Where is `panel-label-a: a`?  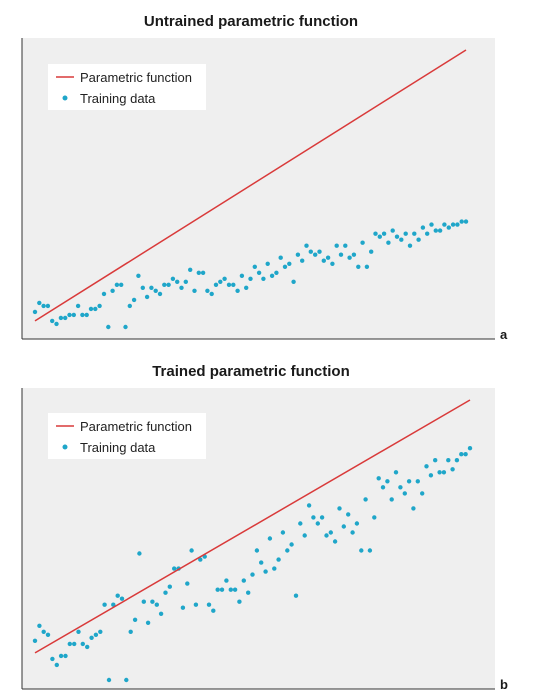 panel-label-a: a is located at coordinates (504, 334).